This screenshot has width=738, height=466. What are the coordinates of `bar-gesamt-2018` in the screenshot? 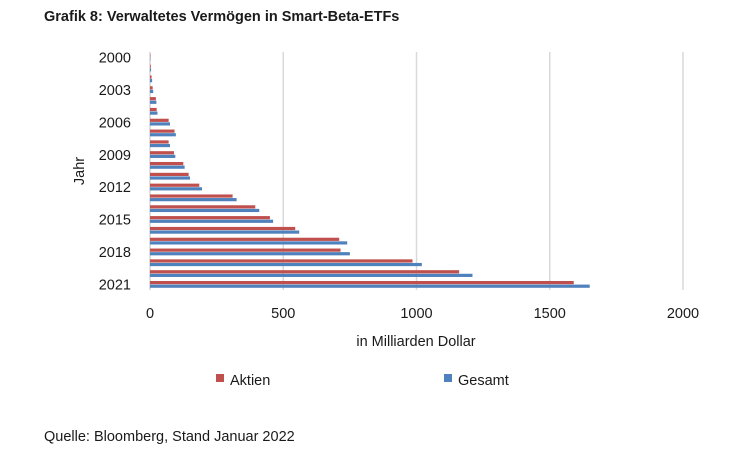 It's located at (250, 254).